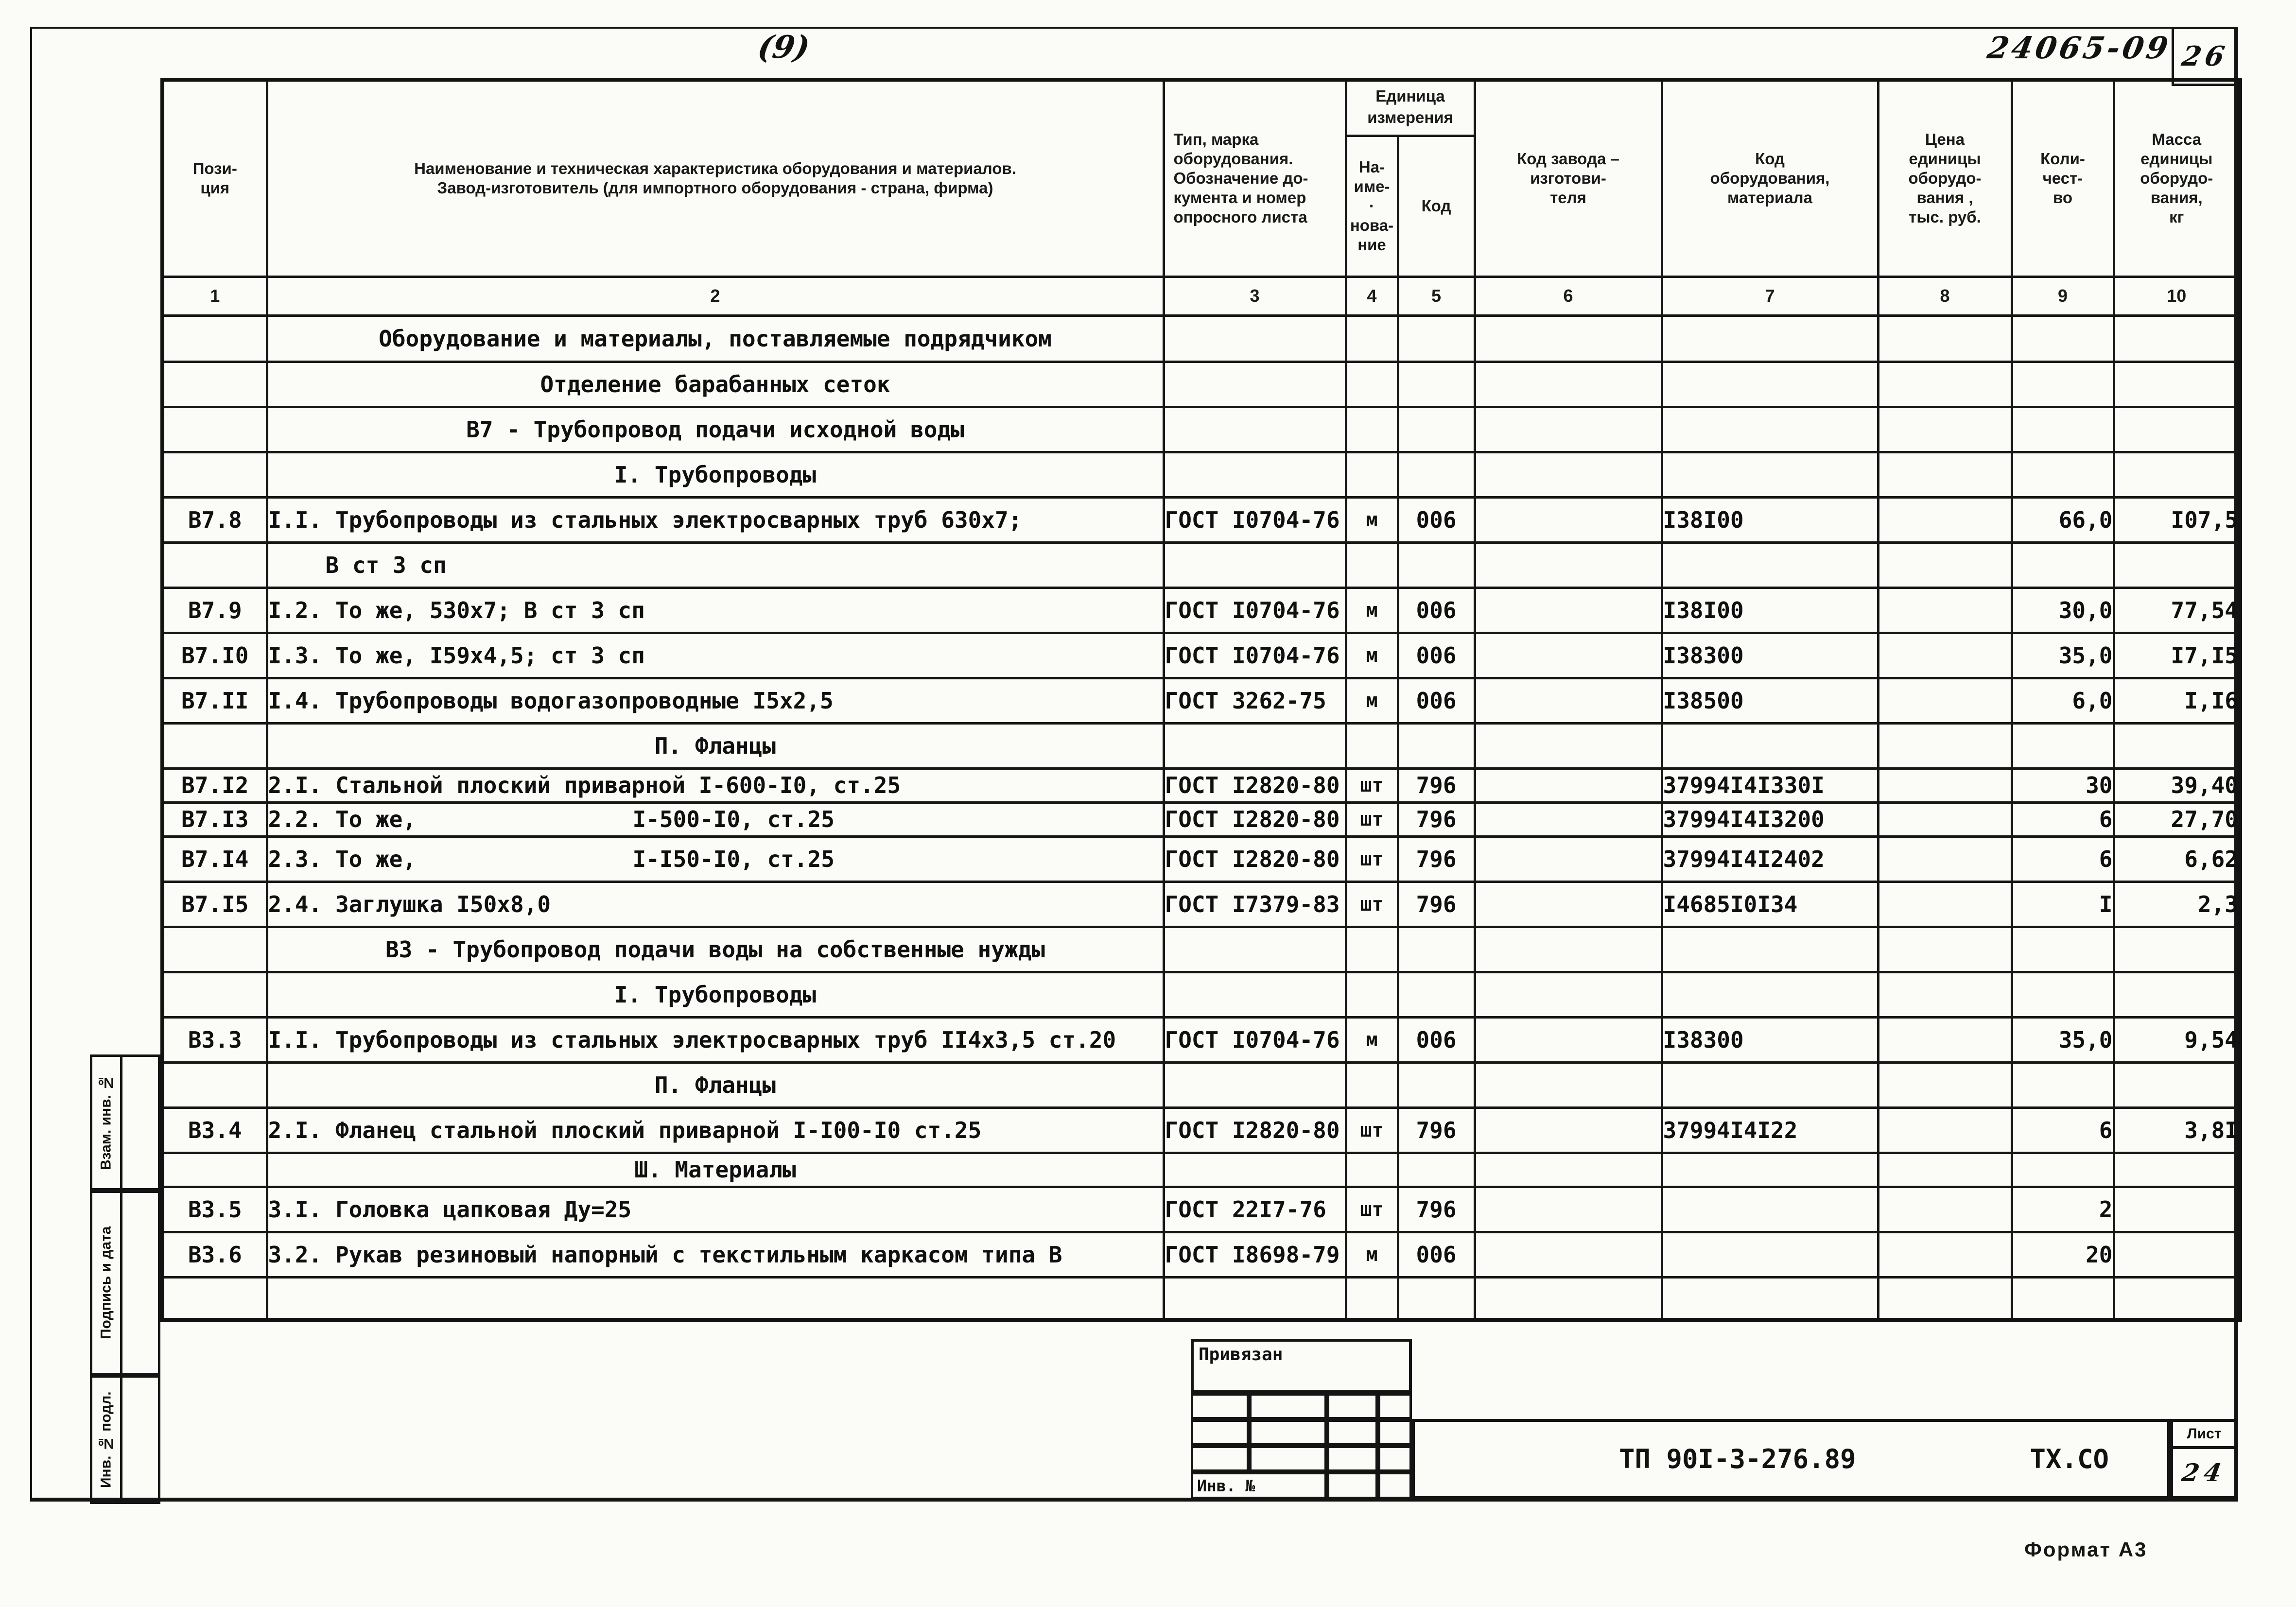  I want to click on cell-material-code: 37994I4I330I, so click(1769, 785).